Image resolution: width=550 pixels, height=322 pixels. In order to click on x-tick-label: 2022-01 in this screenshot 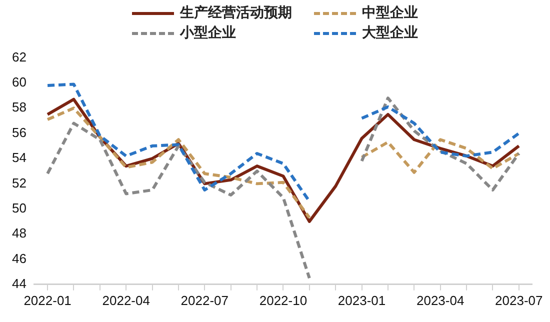, I will do `click(48, 300)`.